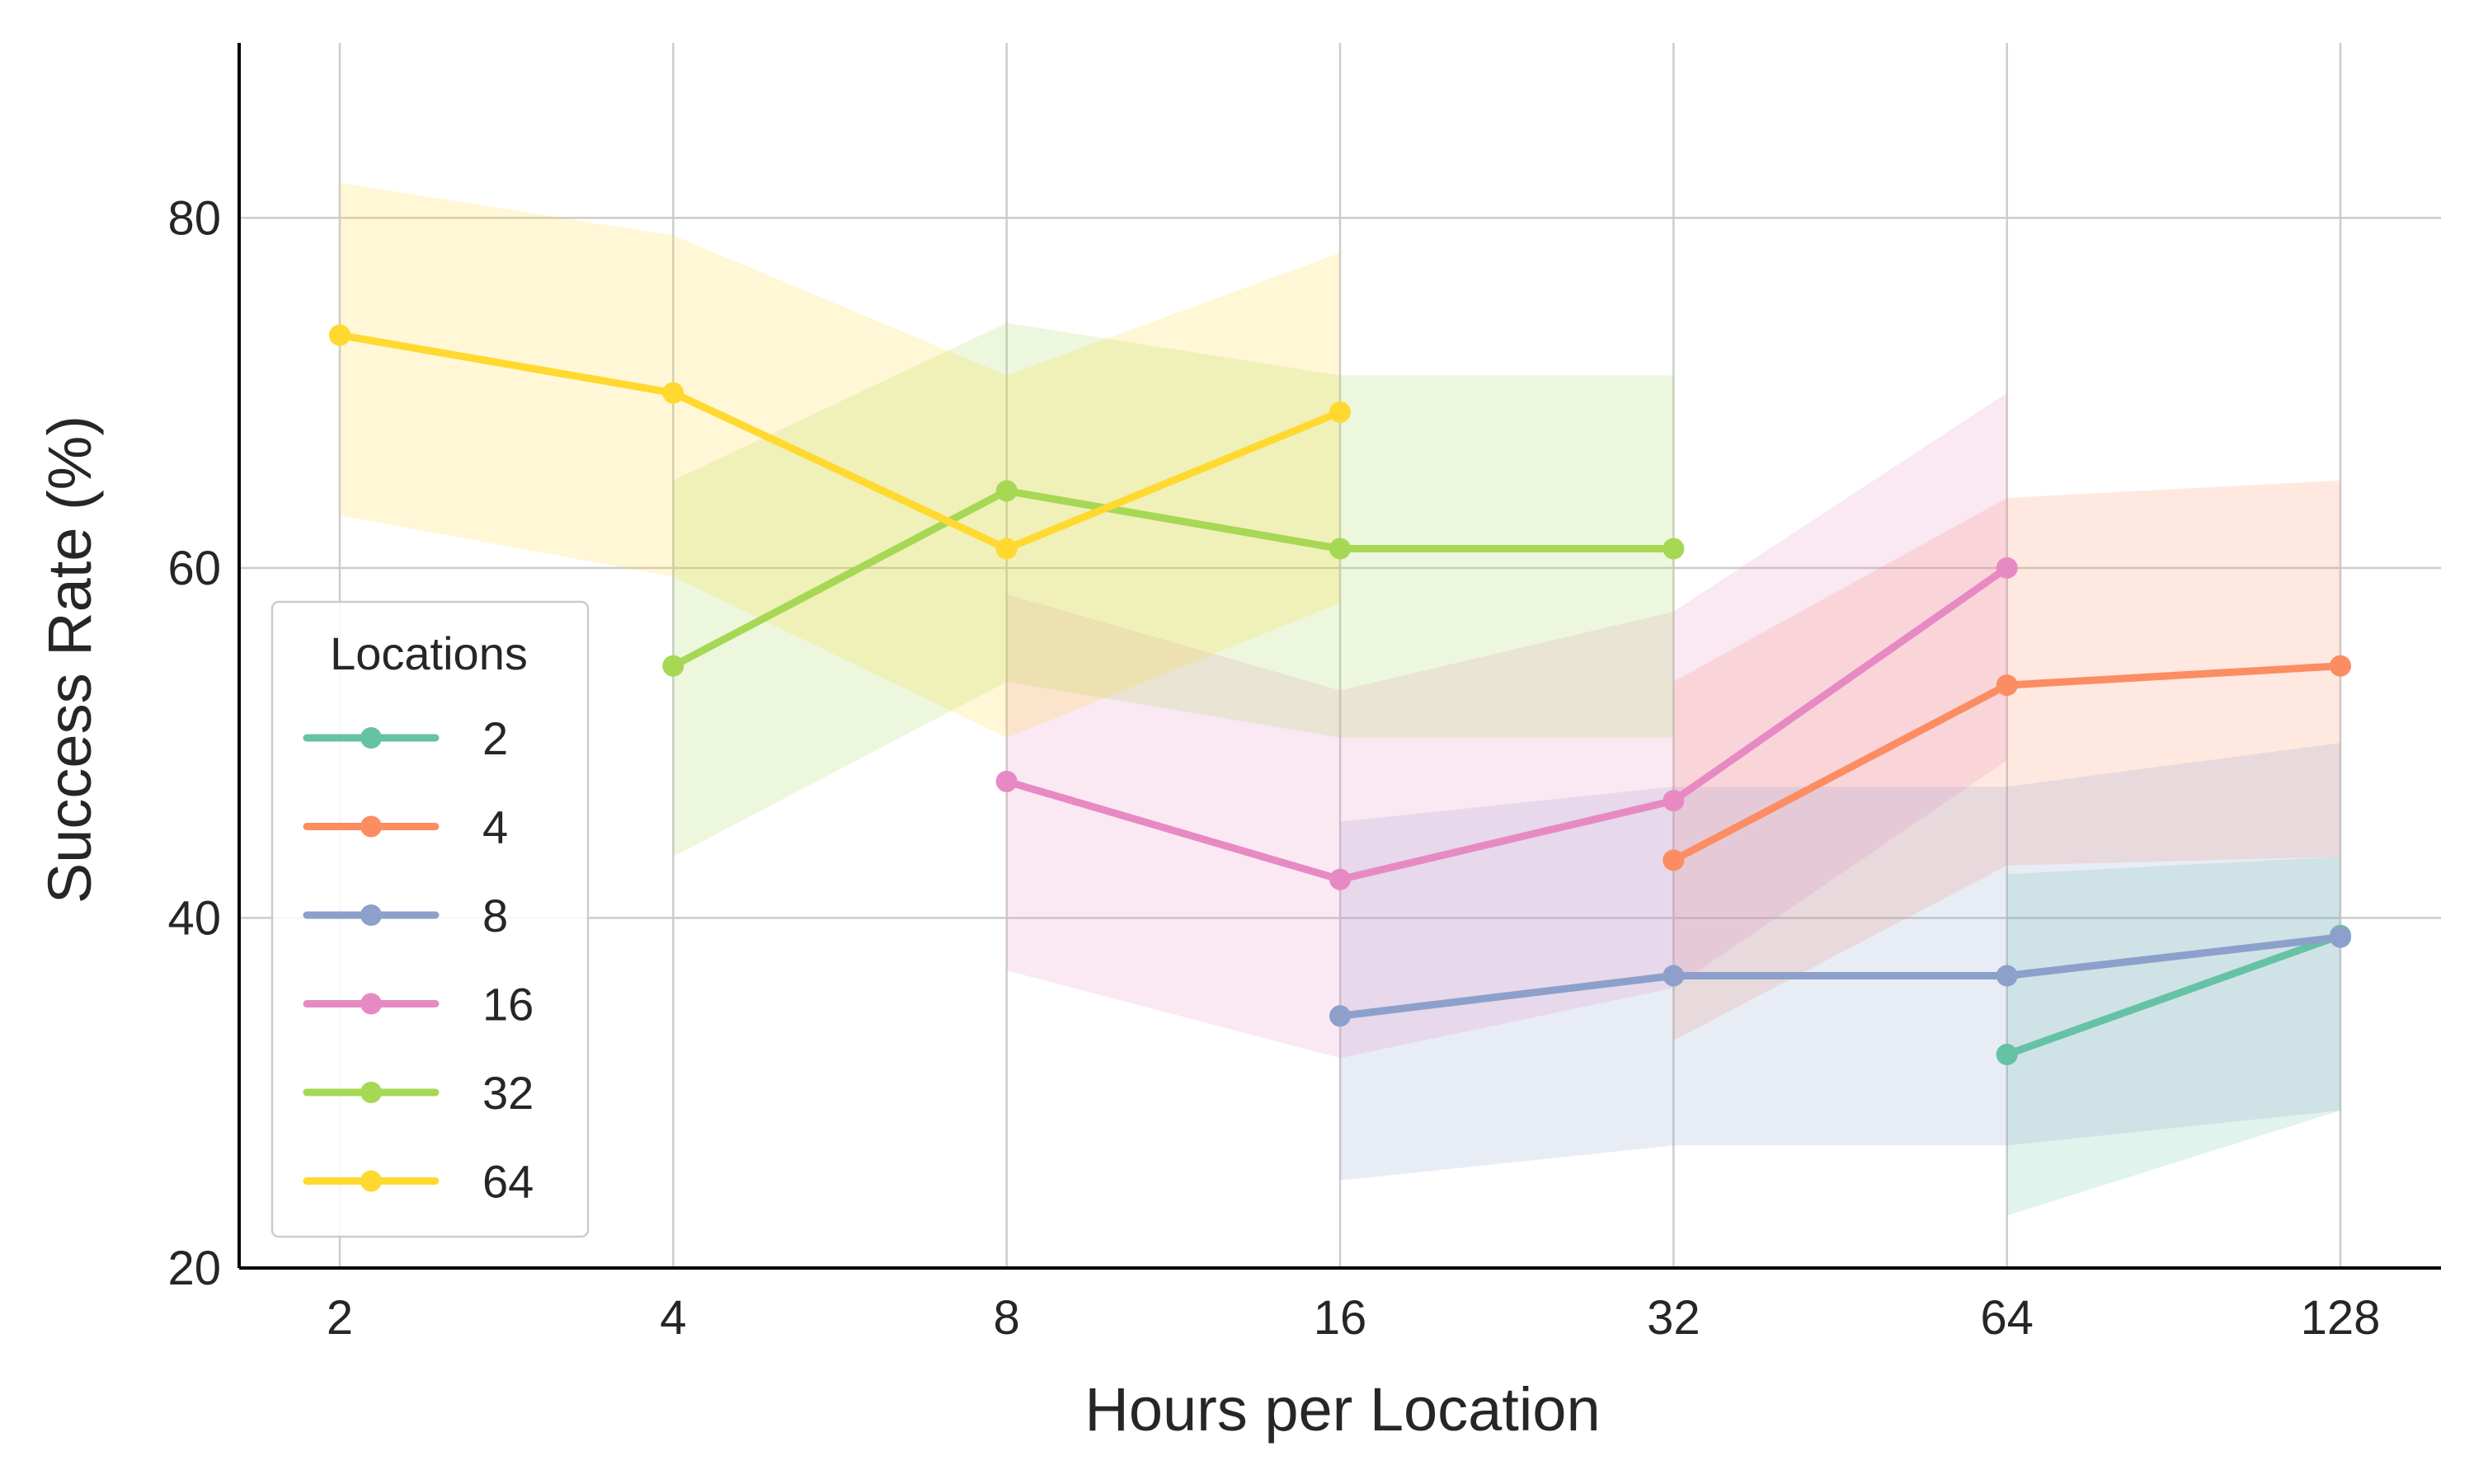 The width and height of the screenshot is (2474, 1484). Describe the element at coordinates (194, 568) in the screenshot. I see `y-tick-label: 60` at that location.